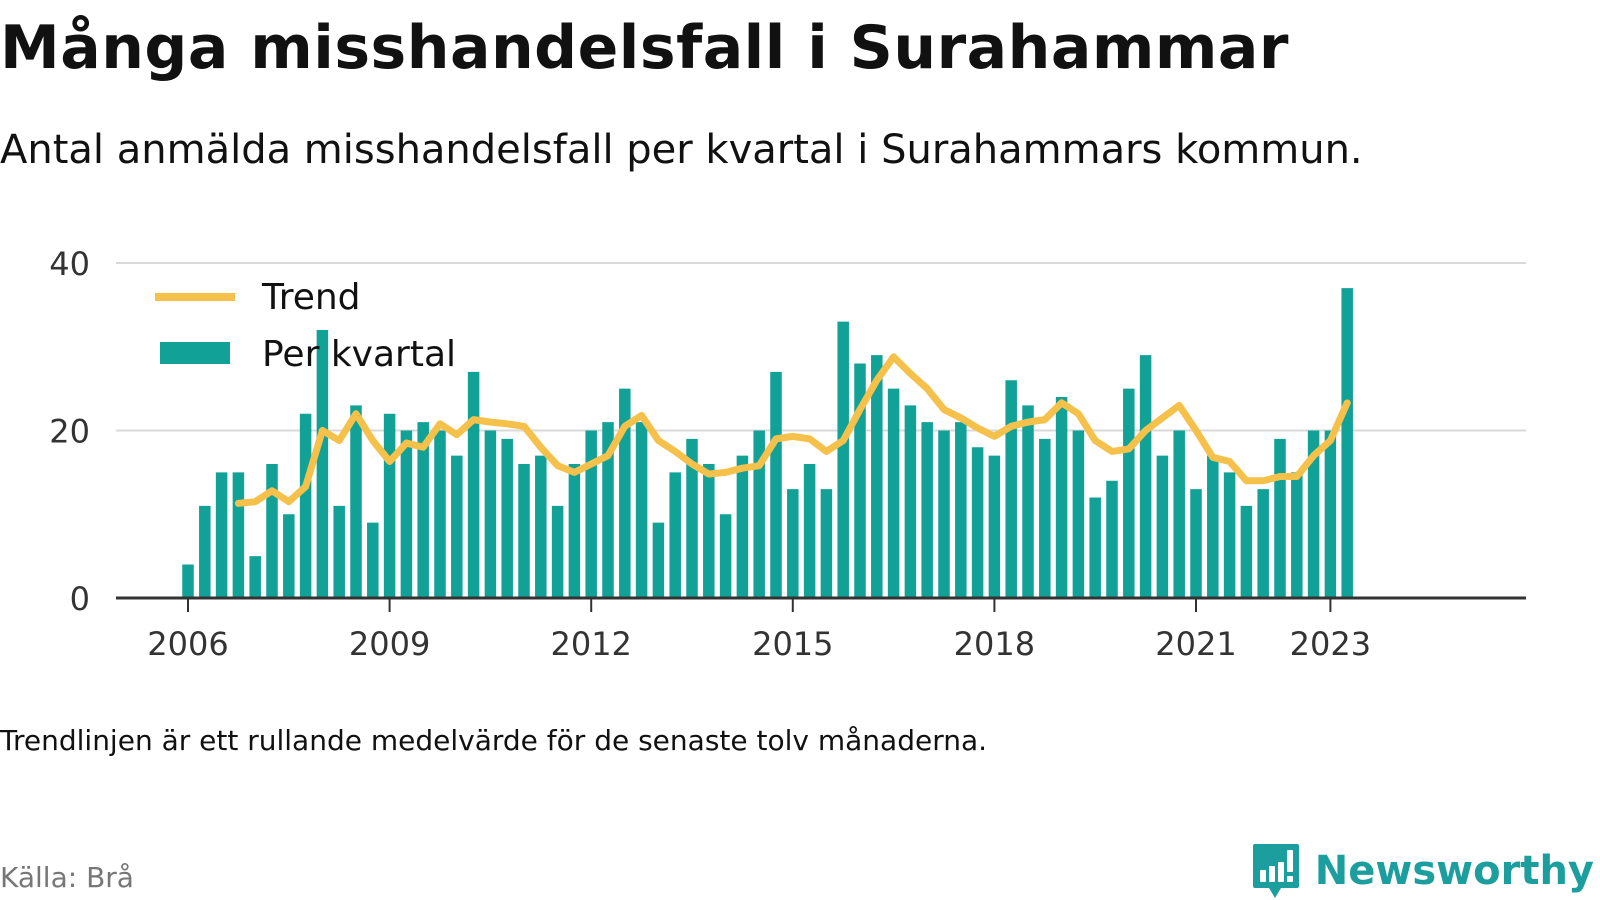 The image size is (1600, 900). Describe the element at coordinates (67, 877) in the screenshot. I see `source-label: Källa: Brå` at that location.